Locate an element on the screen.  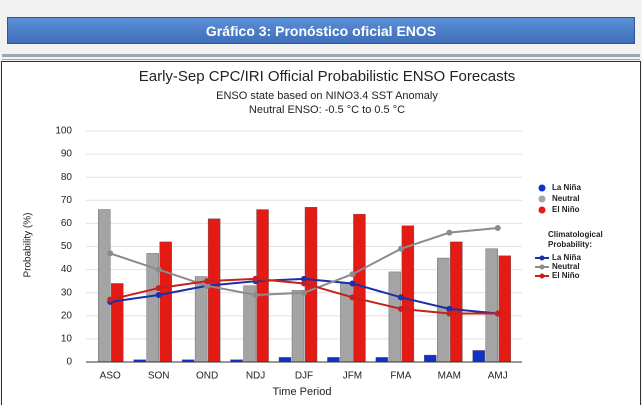
y-tick-label: 10 is located at coordinates (67, 339).